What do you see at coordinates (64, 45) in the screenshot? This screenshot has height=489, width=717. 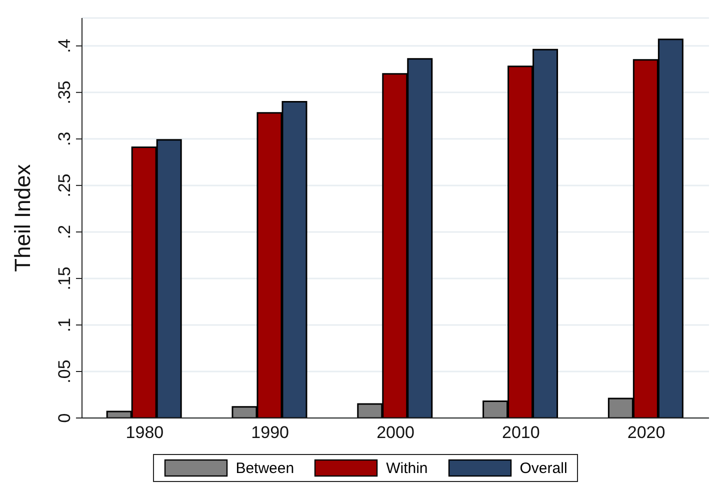 I see `y-tick-label: .4` at bounding box center [64, 45].